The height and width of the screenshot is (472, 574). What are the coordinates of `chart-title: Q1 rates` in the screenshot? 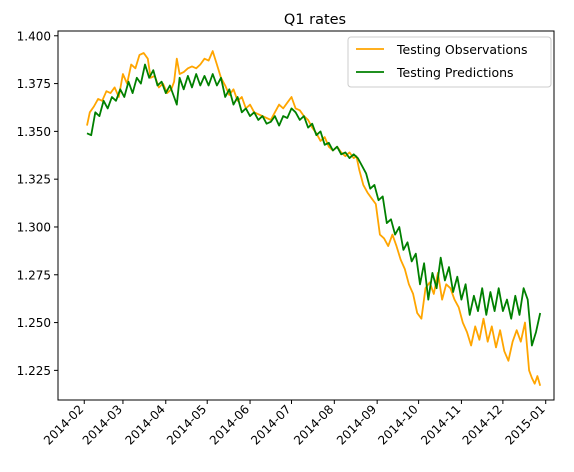 It's located at (315, 20).